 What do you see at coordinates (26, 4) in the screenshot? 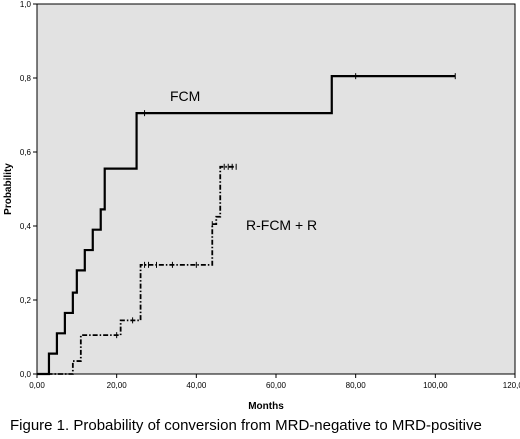
I see `y-tick-label: 1,0` at bounding box center [26, 4].